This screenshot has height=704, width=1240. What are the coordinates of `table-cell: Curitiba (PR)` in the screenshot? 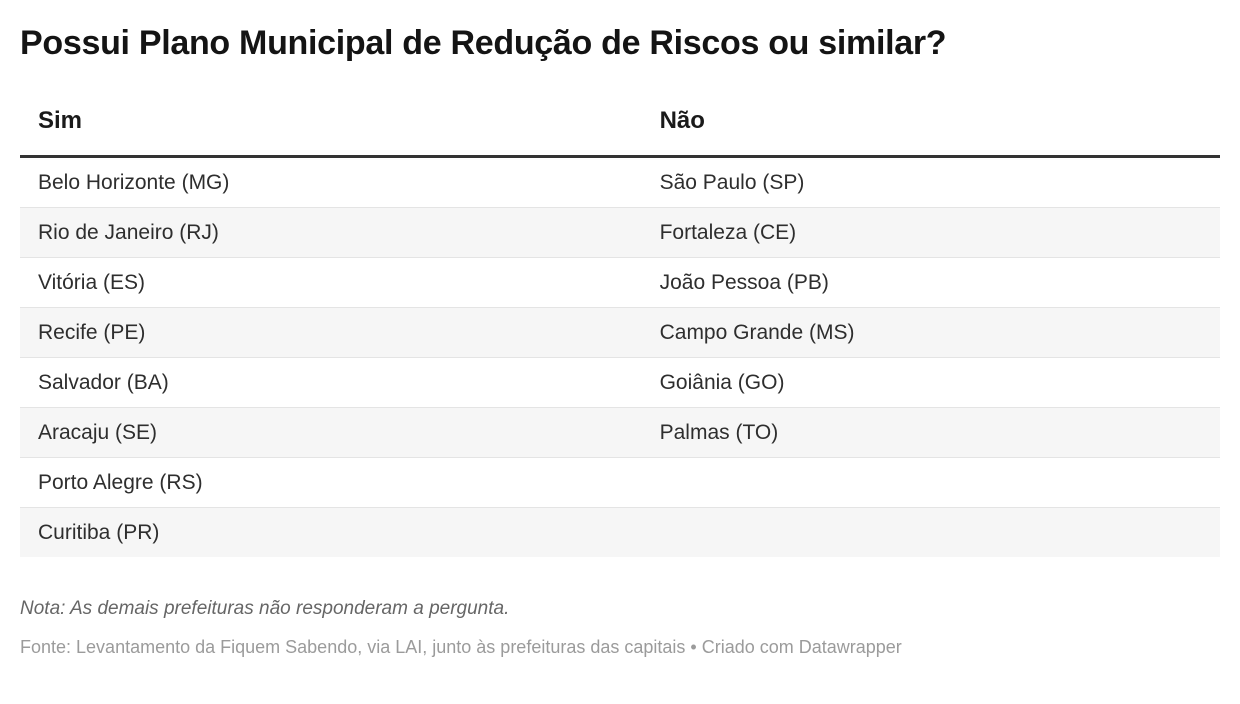 It's located at (99, 532).